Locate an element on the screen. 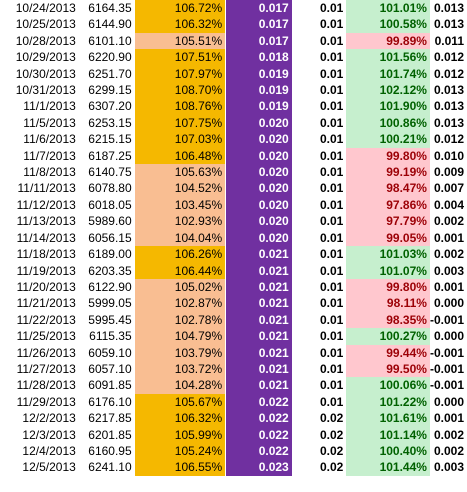 The image size is (467, 492). date-cell: 11/12/2013 is located at coordinates (46, 204).